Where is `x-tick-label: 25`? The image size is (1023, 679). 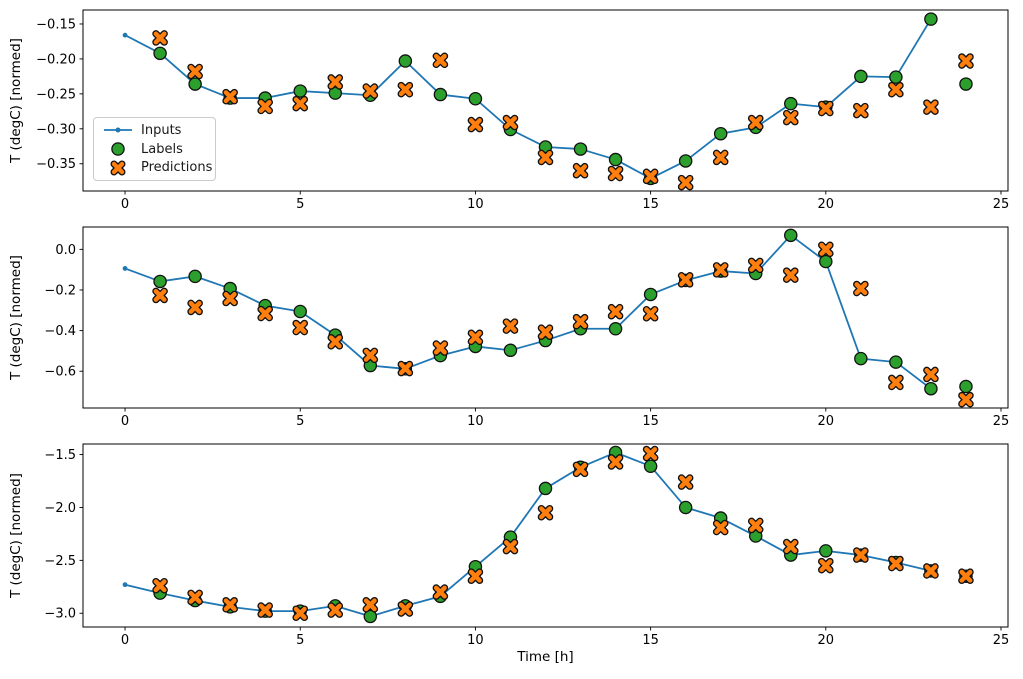
x-tick-label: 25 is located at coordinates (1001, 421).